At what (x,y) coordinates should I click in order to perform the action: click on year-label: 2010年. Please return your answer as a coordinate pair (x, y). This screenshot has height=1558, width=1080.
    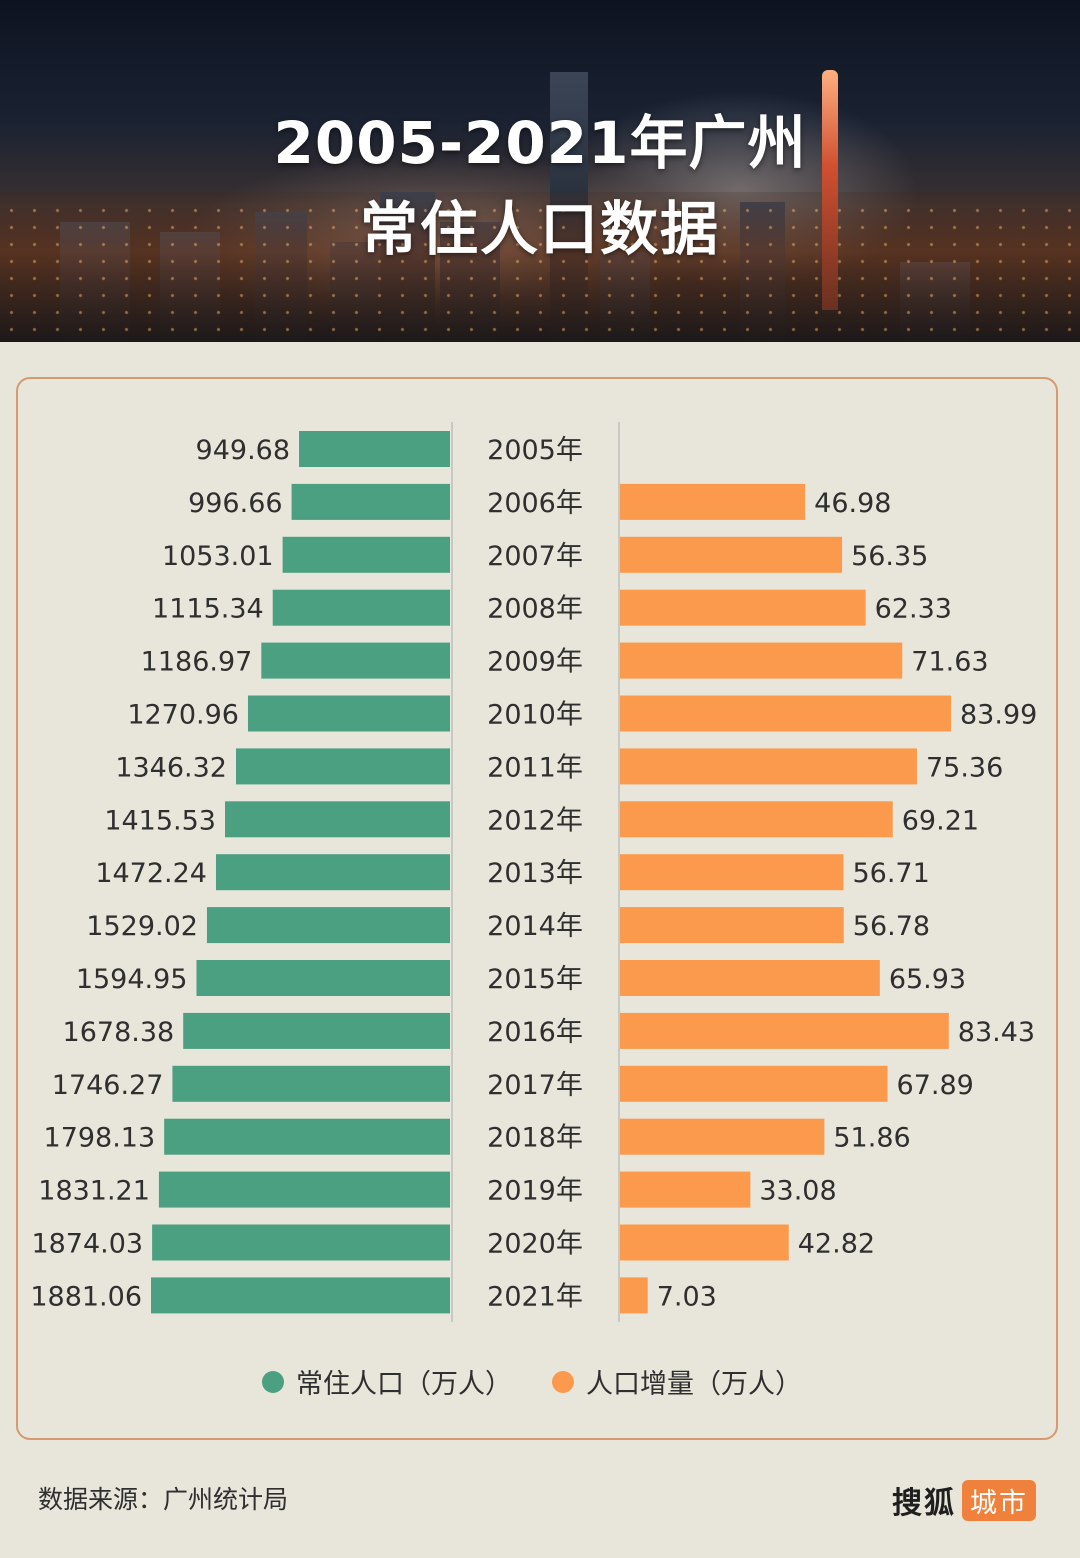
    Looking at the image, I should click on (535, 715).